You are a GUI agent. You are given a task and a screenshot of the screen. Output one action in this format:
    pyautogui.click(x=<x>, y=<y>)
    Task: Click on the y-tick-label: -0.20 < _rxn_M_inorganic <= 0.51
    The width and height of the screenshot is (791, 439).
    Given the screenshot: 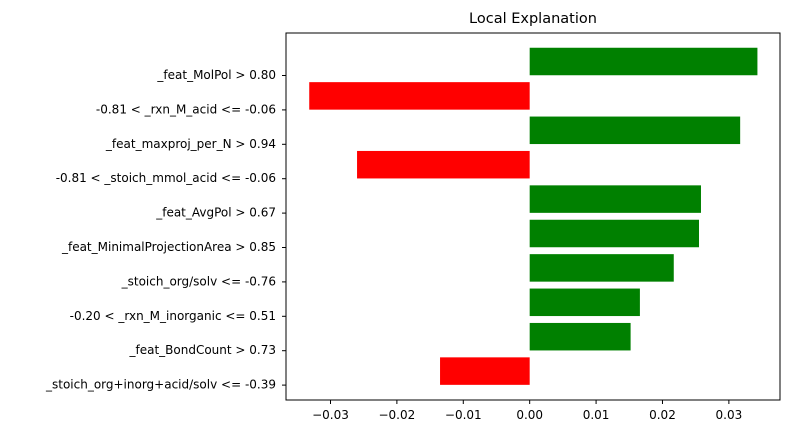 What is the action you would take?
    pyautogui.click(x=173, y=316)
    